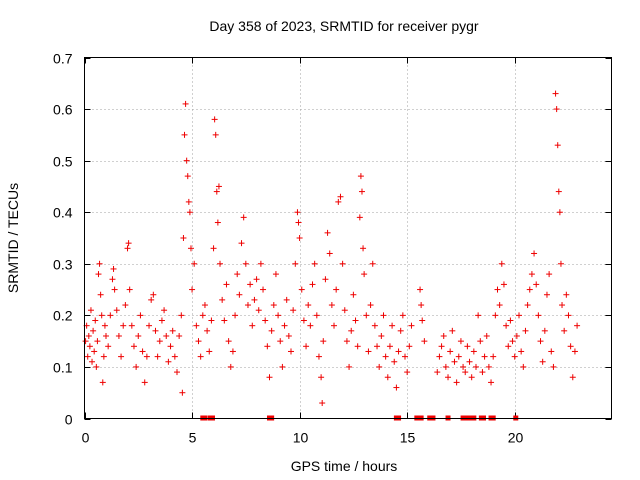 Image resolution: width=640 pixels, height=480 pixels. I want to click on y-tick-label: 0.6, so click(63, 110).